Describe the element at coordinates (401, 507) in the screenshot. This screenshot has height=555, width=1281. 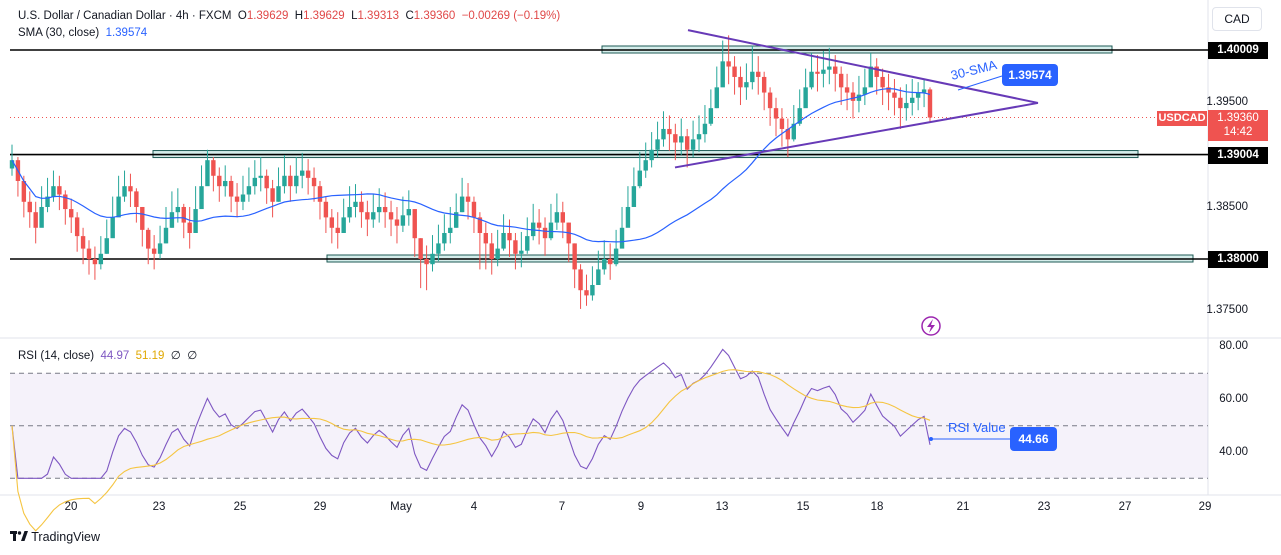
I see `x-tick-label: May` at that location.